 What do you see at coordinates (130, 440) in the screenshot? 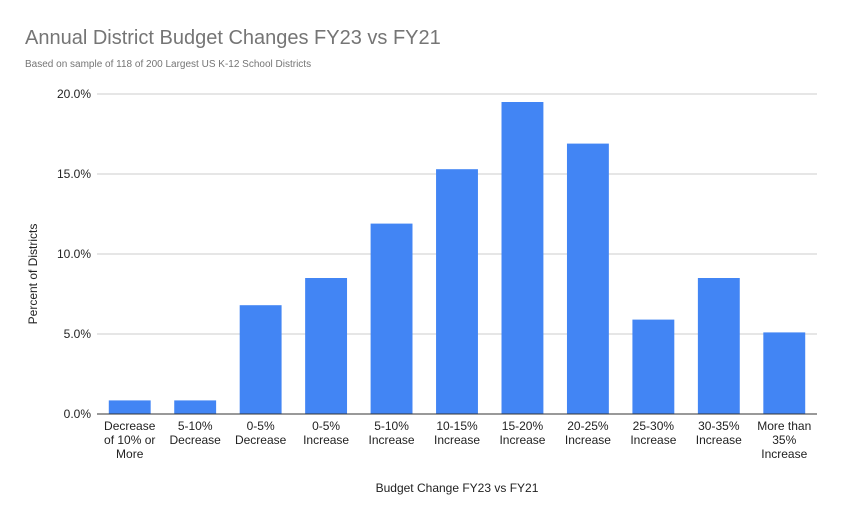
I see `x-tick-label: Decrease of 10% or More` at bounding box center [130, 440].